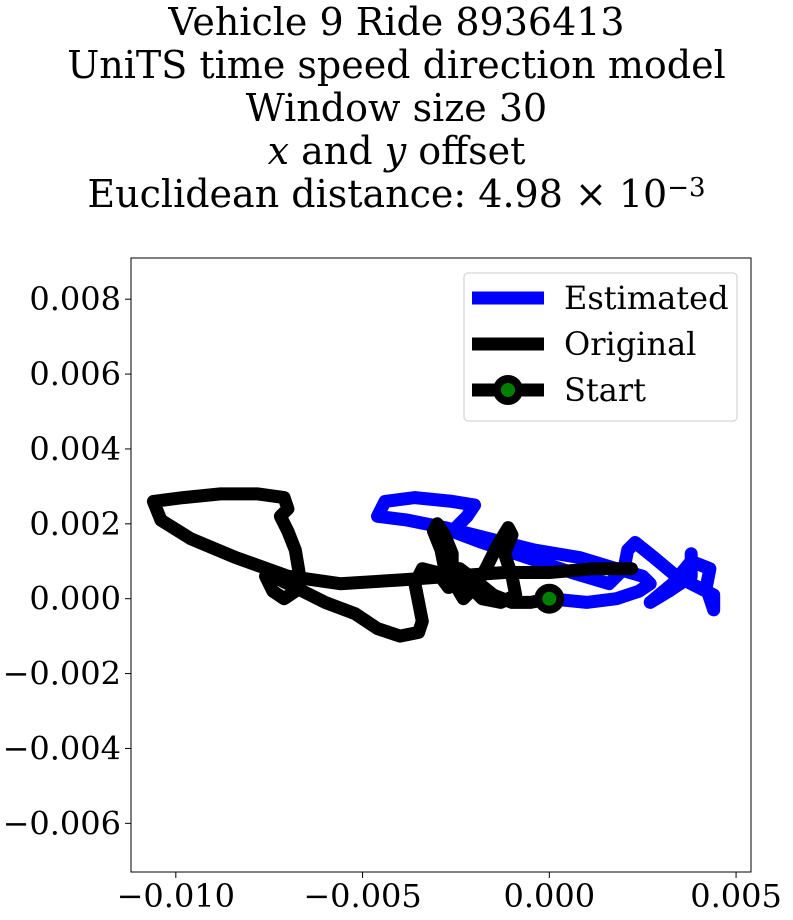 This screenshot has width=793, height=920. What do you see at coordinates (278, 151) in the screenshot?
I see `title-x-var: x` at bounding box center [278, 151].